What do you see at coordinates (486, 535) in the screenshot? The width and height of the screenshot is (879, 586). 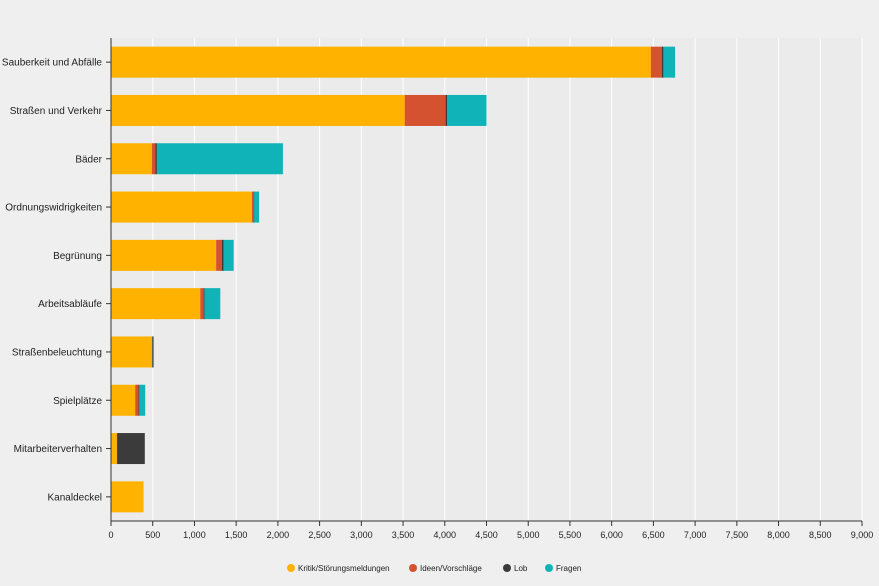 I see `x-tick-label: 4,500` at bounding box center [486, 535].